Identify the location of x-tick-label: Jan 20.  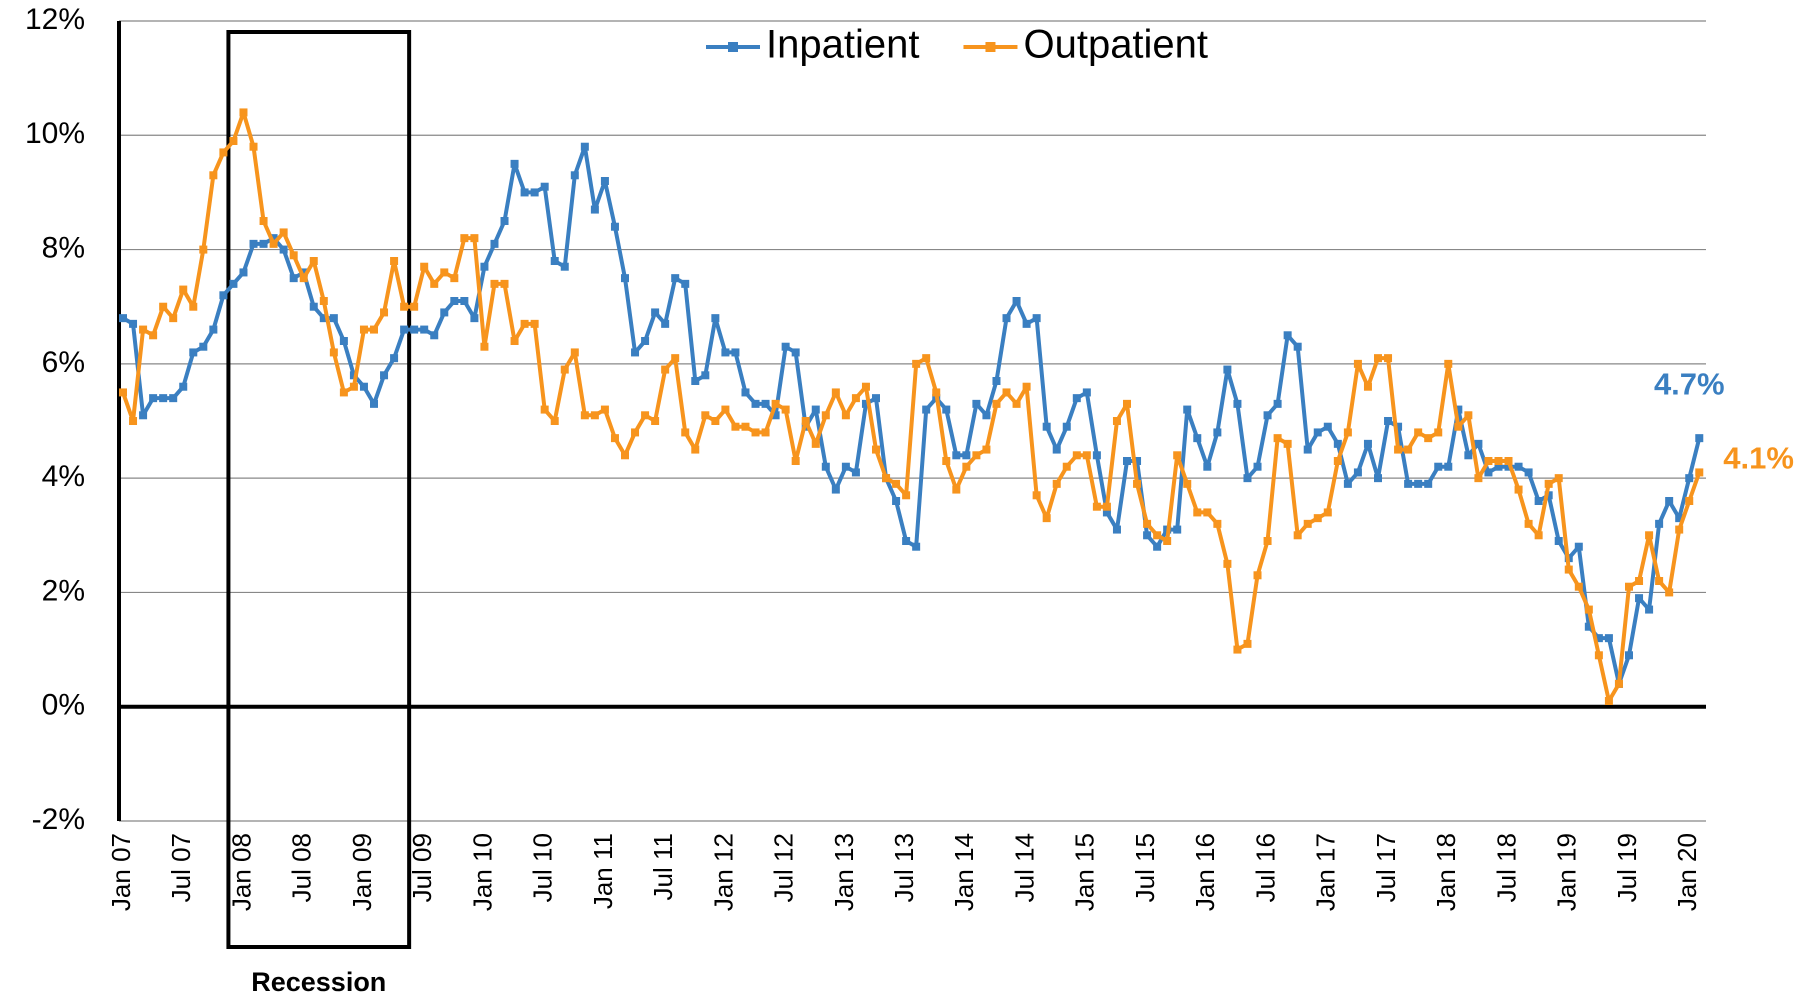
(1687, 872).